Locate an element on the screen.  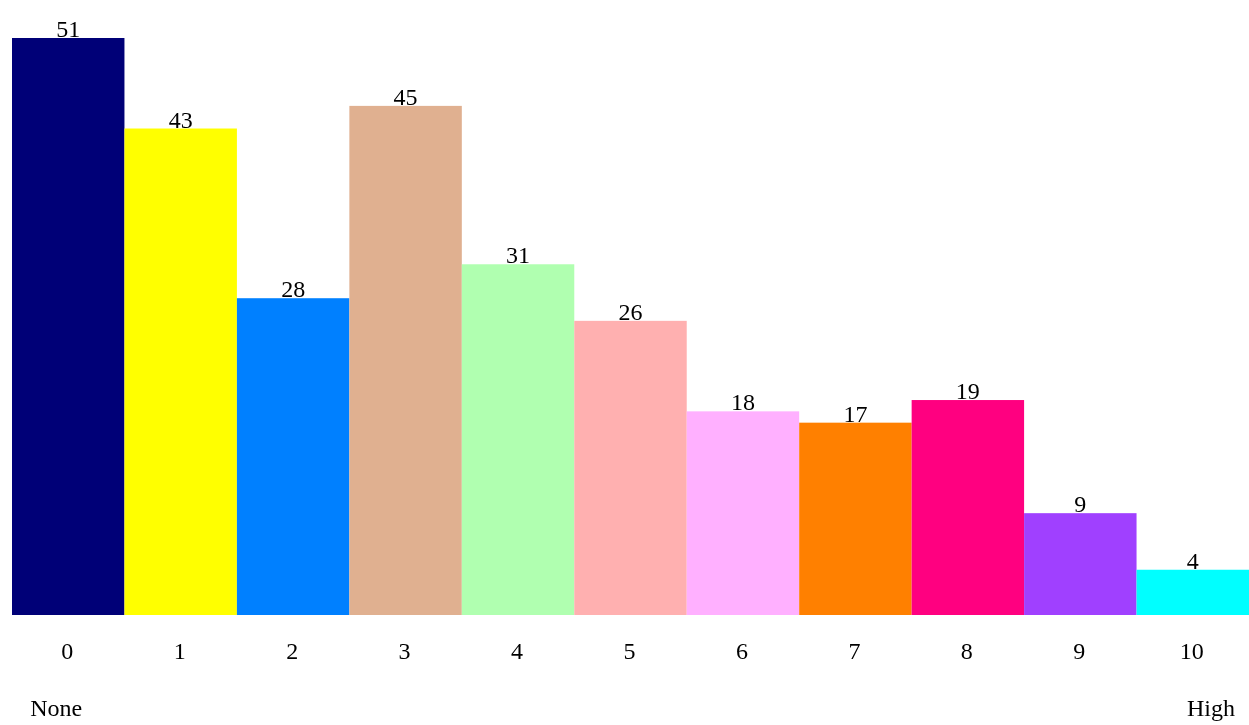
data-label: 51 is located at coordinates (68, 29).